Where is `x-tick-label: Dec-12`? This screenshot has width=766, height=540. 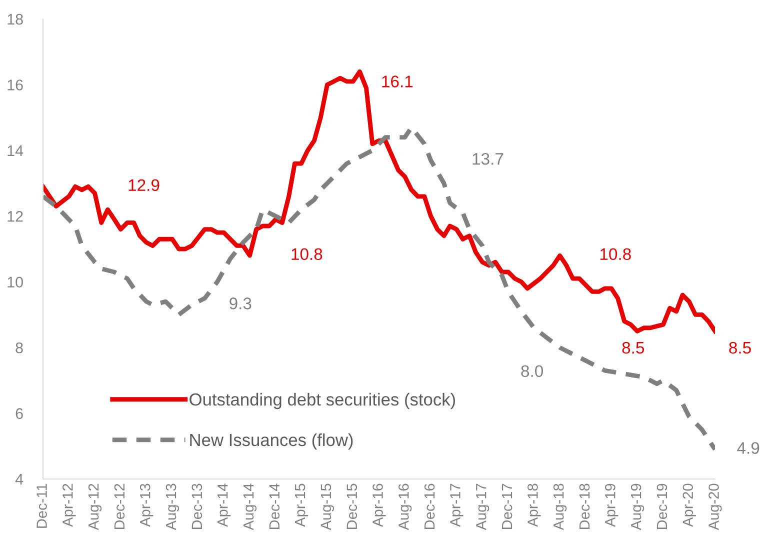
x-tick-label: Dec-12 is located at coordinates (119, 506).